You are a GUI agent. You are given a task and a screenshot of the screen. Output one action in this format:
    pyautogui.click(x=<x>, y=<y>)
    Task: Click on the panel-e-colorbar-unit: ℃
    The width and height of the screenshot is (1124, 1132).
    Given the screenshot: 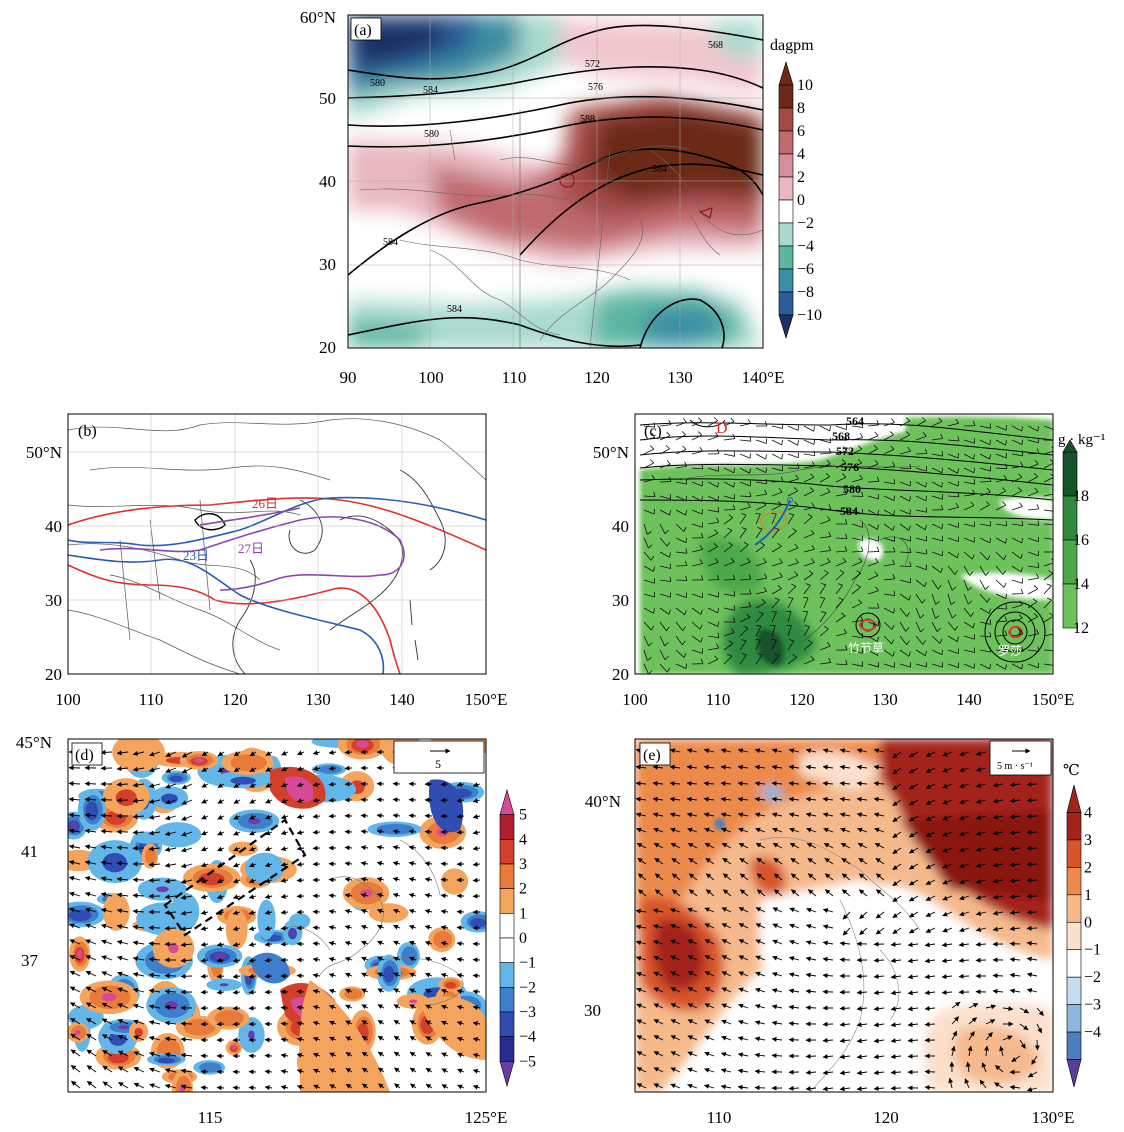 What is the action you would take?
    pyautogui.click(x=1071, y=771)
    